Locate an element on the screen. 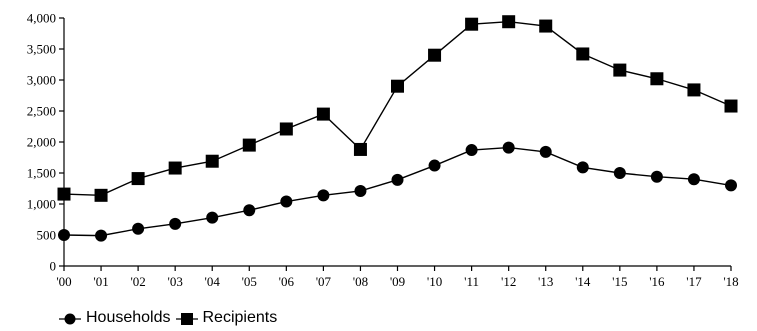  legend-item-households: Households is located at coordinates (114, 318).